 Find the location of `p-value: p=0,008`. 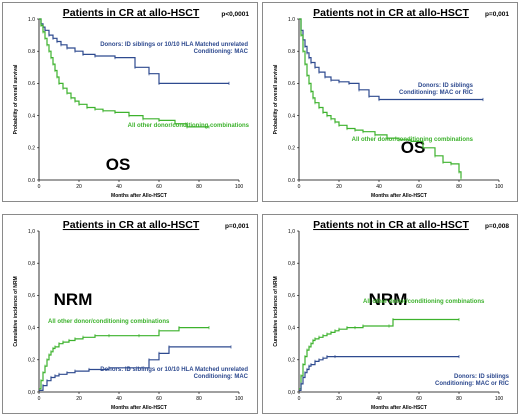

p-value: p=0,008 is located at coordinates (497, 226).